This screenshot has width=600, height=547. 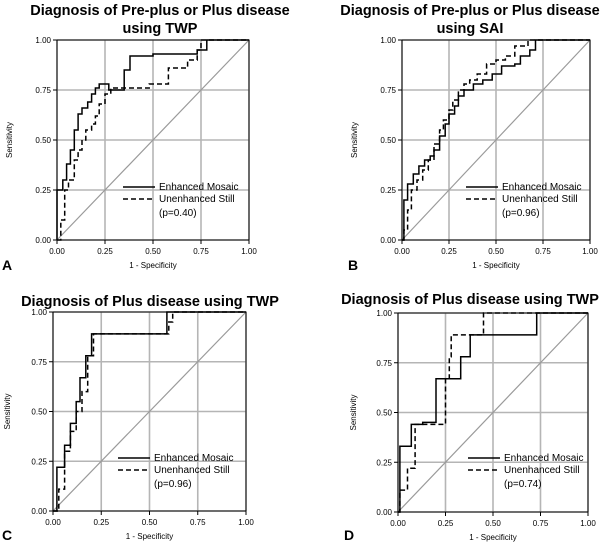 What do you see at coordinates (7, 265) in the screenshot?
I see `panel-letter: A` at bounding box center [7, 265].